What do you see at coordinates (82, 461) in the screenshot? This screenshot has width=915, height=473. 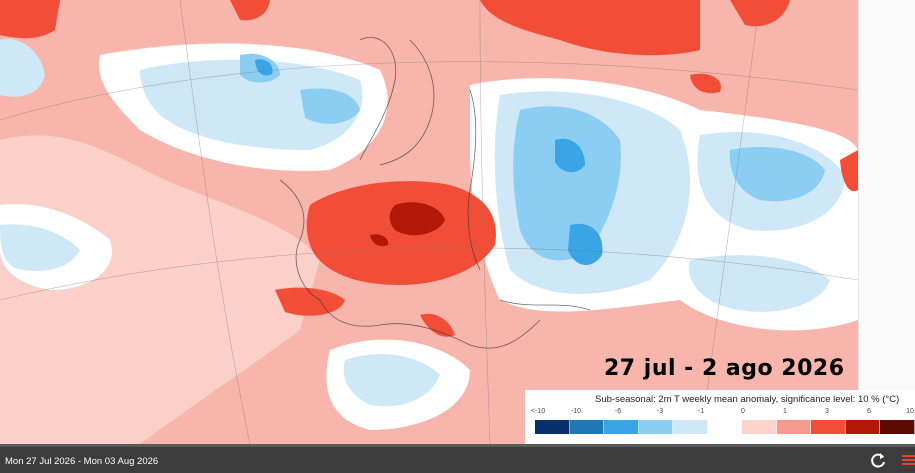 I see `period-label: Mon 27 Jul 2026 - Mon 03 Aug 2026` at bounding box center [82, 461].